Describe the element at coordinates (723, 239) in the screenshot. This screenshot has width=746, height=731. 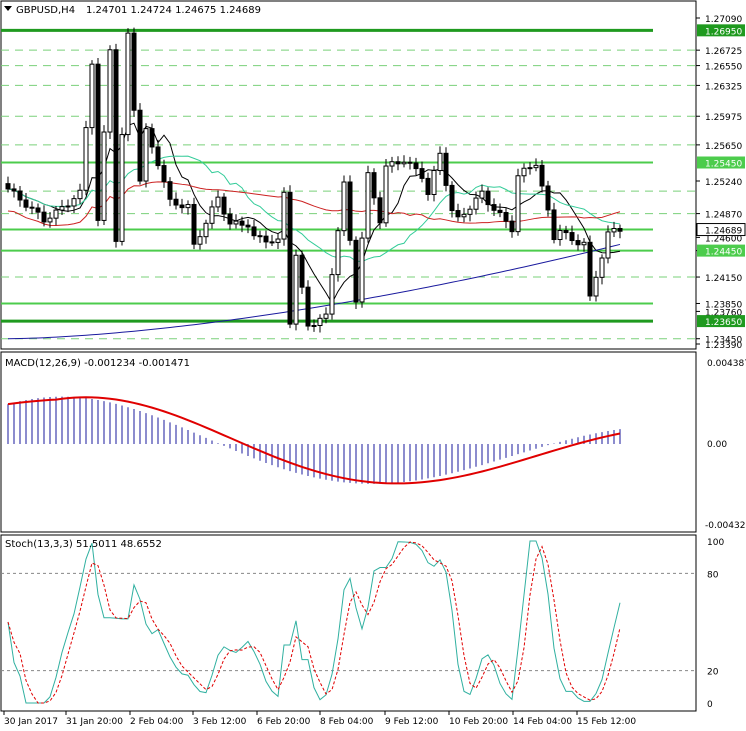
I see `price-tick-label: 1.24600` at that location.